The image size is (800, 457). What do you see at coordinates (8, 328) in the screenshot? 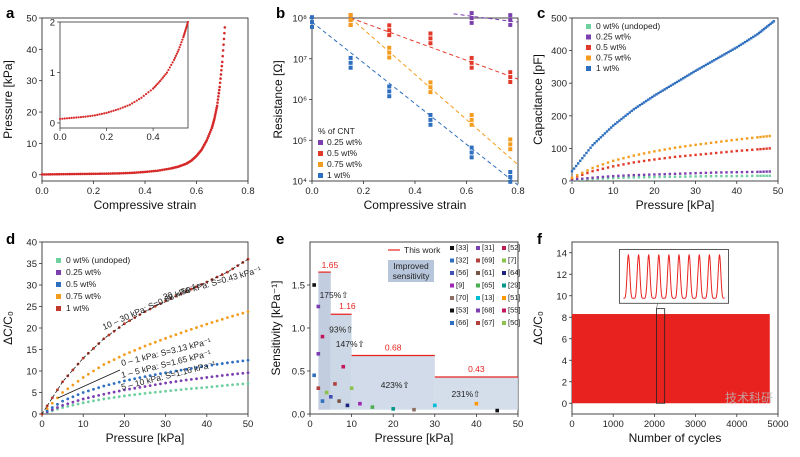
I see `y-axis-title: ΔC/C₀` at bounding box center [8, 328].